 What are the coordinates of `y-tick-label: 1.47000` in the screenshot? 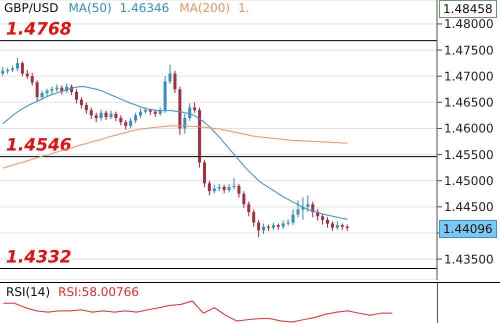 It's located at (469, 76).